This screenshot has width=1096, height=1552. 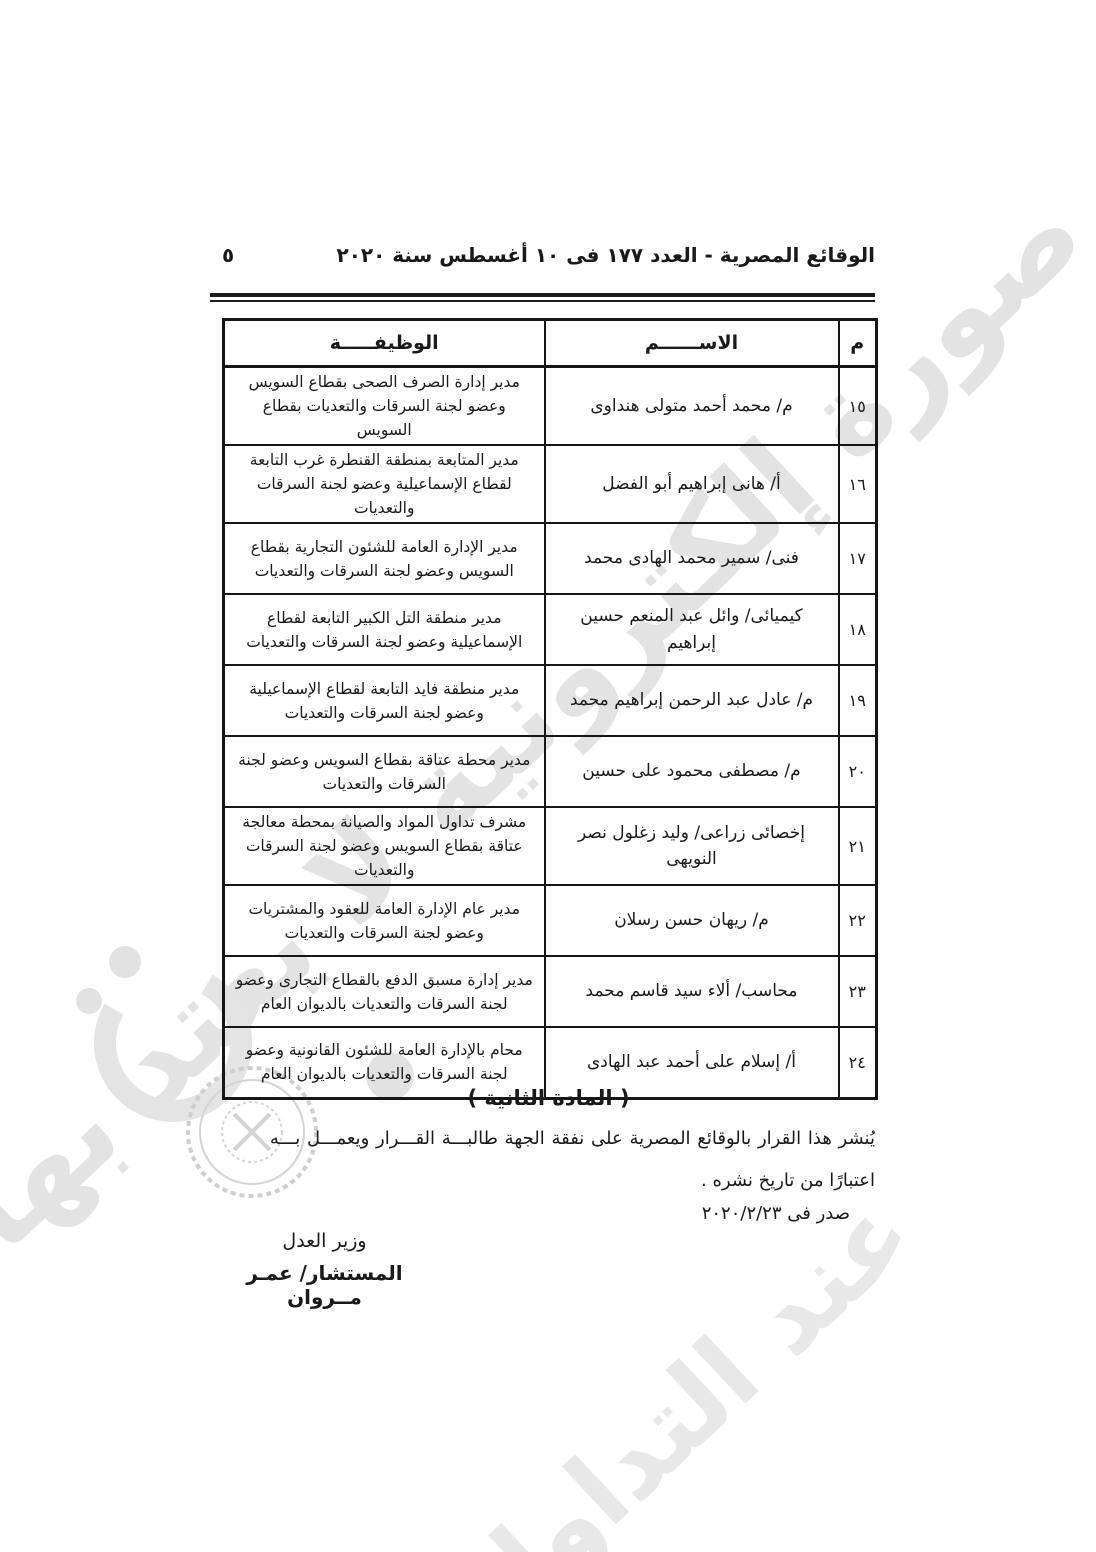 I want to click on name-cell: كيميائى/ وائل عبد المنعم حسين إبراهيم, so click(x=691, y=630).